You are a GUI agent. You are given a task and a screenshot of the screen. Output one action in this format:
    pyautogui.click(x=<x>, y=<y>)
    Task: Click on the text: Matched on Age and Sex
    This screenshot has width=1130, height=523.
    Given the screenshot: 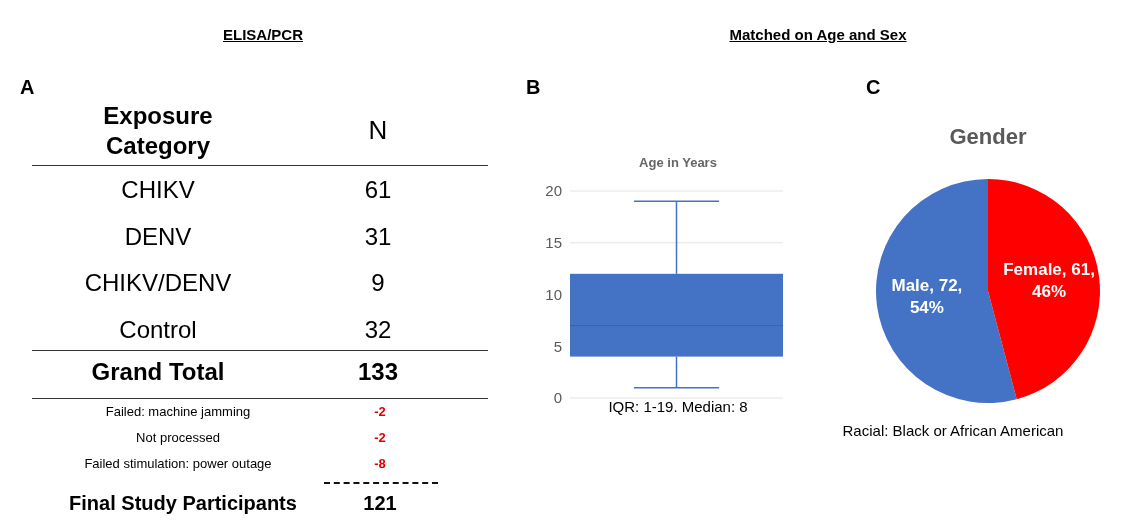 What is the action you would take?
    pyautogui.click(x=818, y=34)
    